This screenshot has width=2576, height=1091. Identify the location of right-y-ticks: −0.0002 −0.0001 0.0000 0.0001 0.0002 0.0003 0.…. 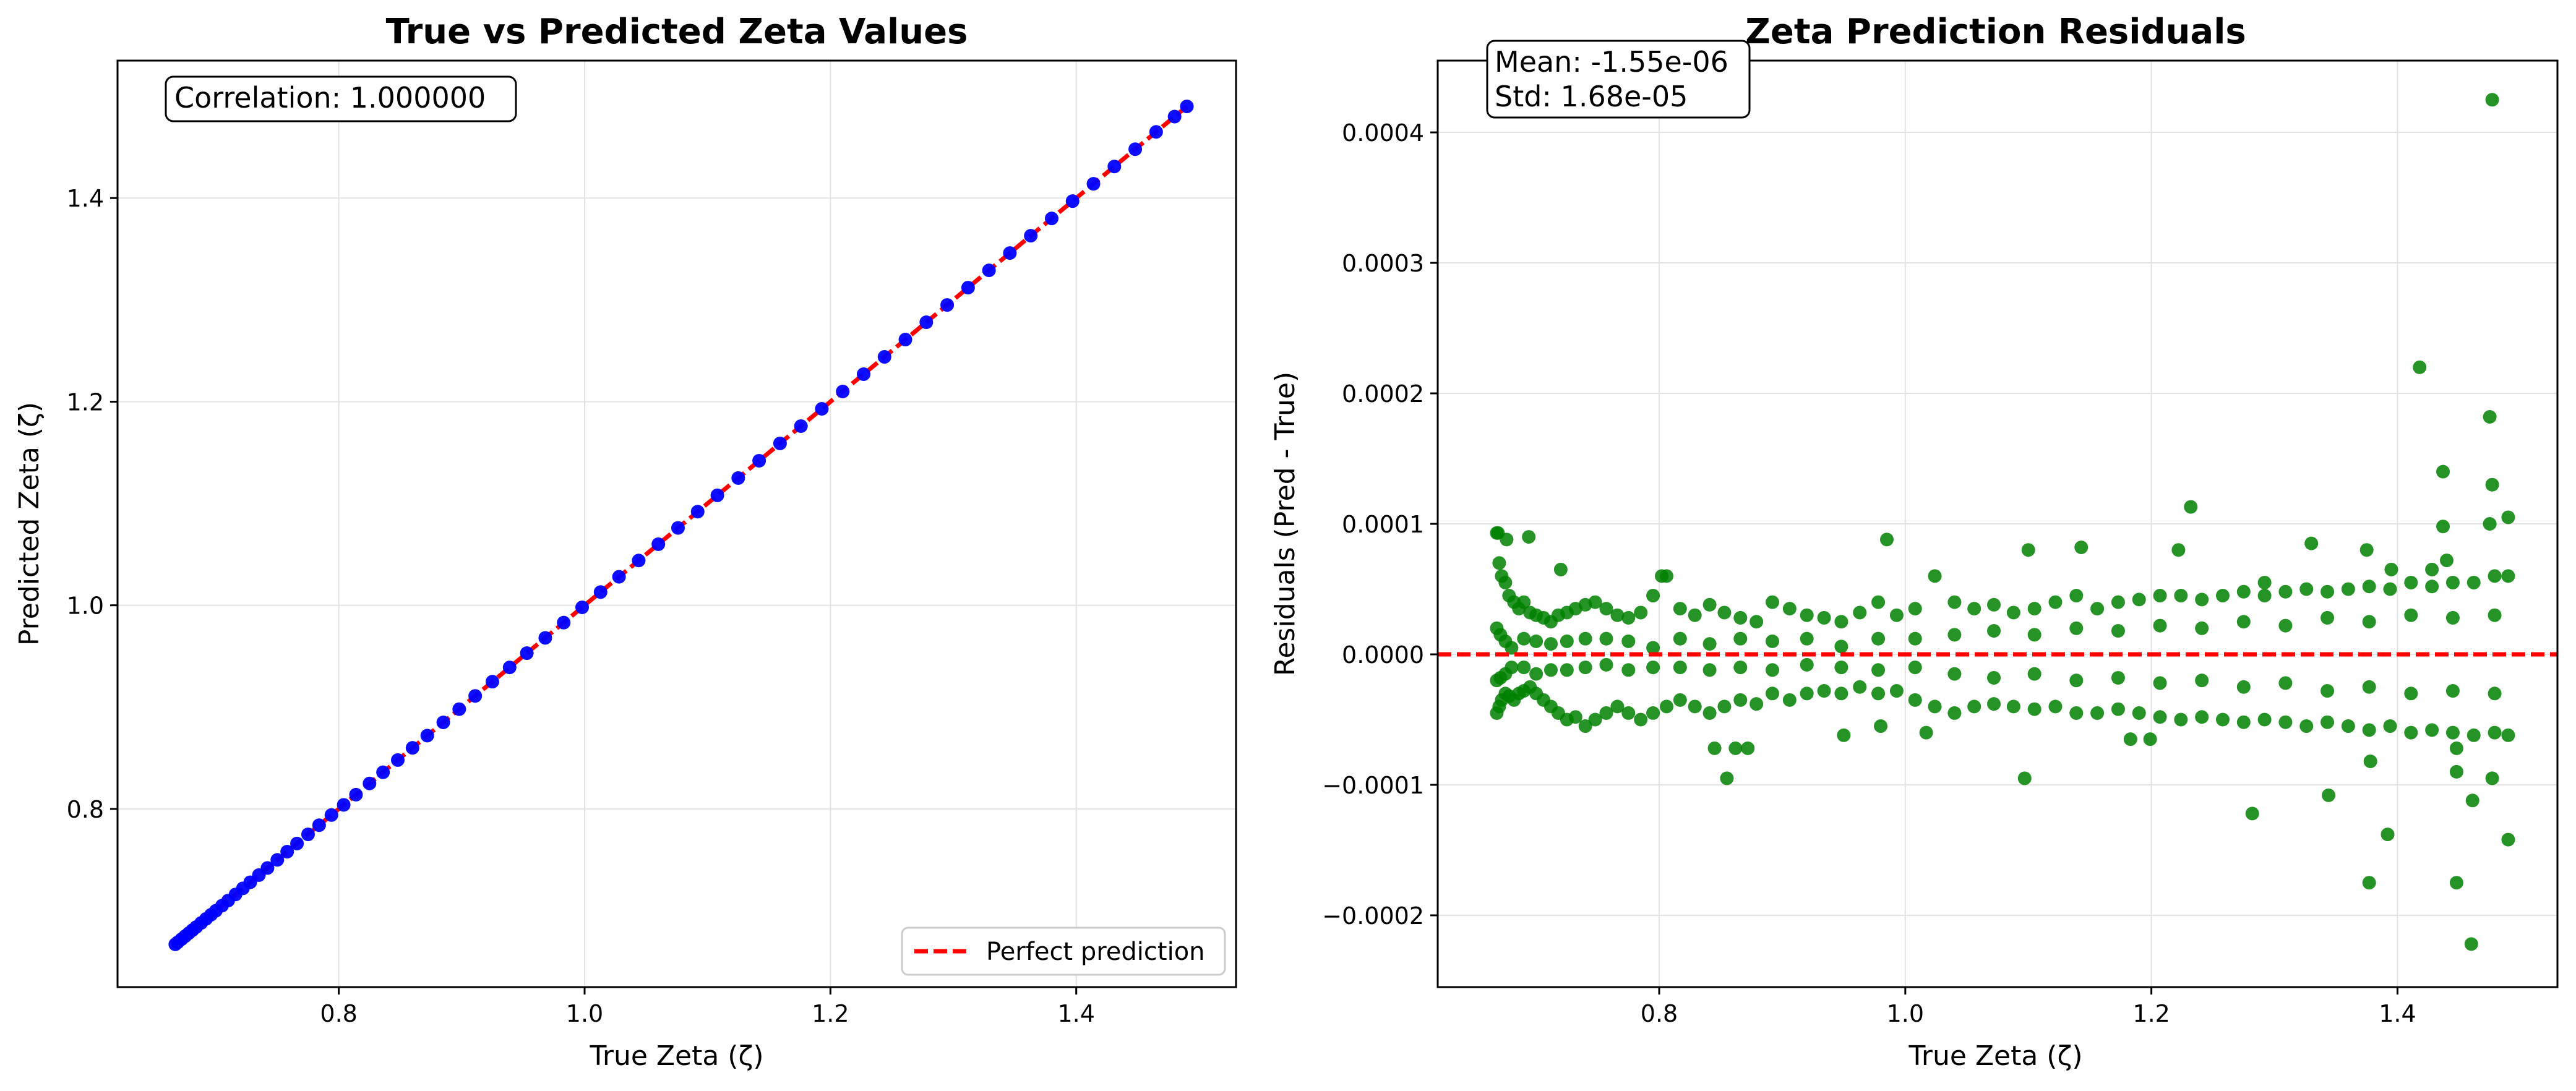
(1380, 524).